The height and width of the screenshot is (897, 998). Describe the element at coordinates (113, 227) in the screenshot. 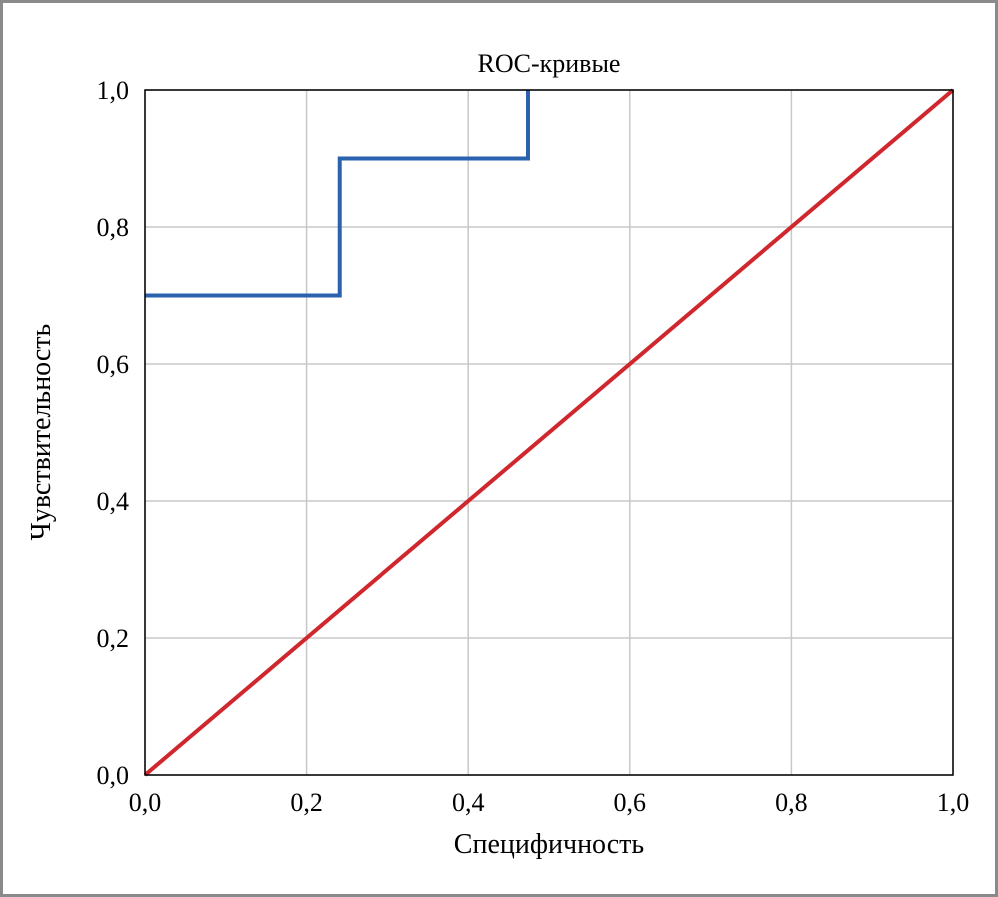

I see `y-tick-label: 0,8` at that location.